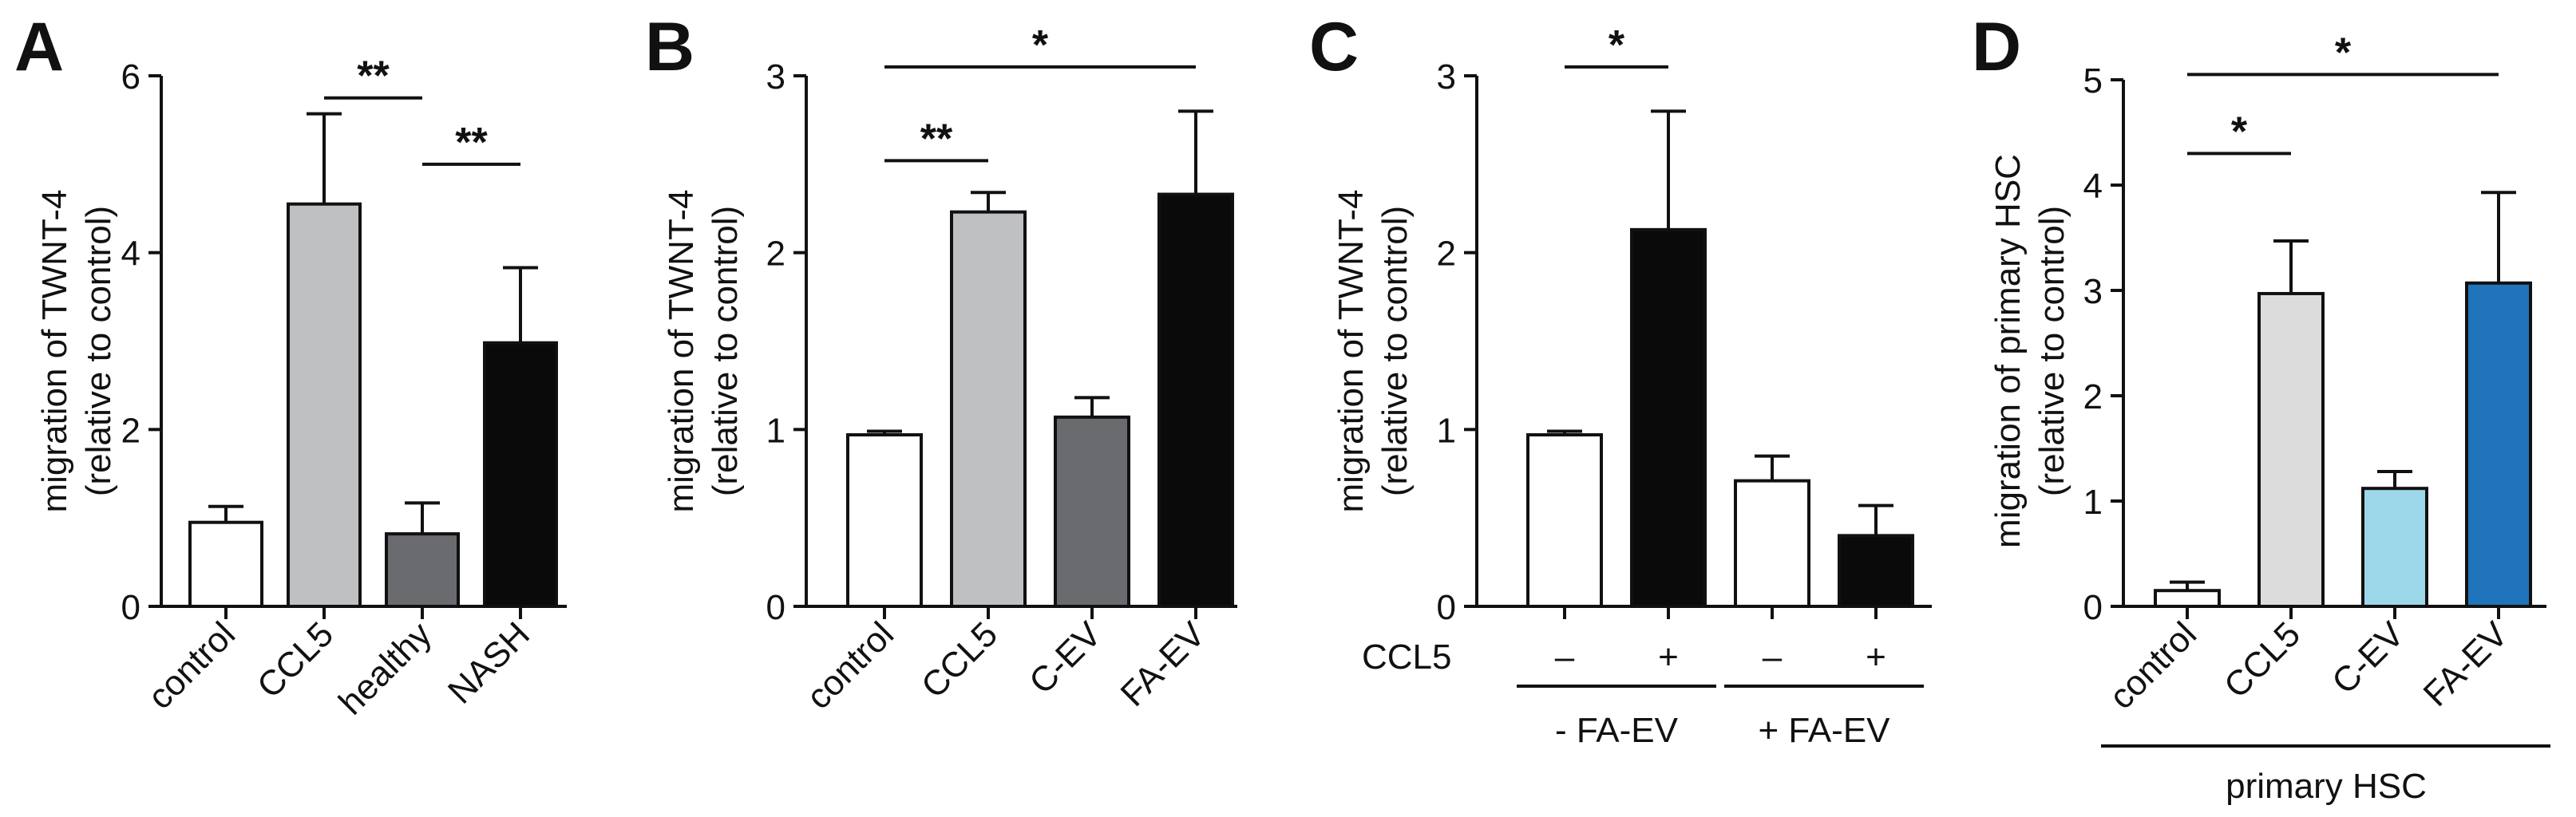 The width and height of the screenshot is (2576, 817). I want to click on panel-d-category-label: CCL5, so click(2262, 659).